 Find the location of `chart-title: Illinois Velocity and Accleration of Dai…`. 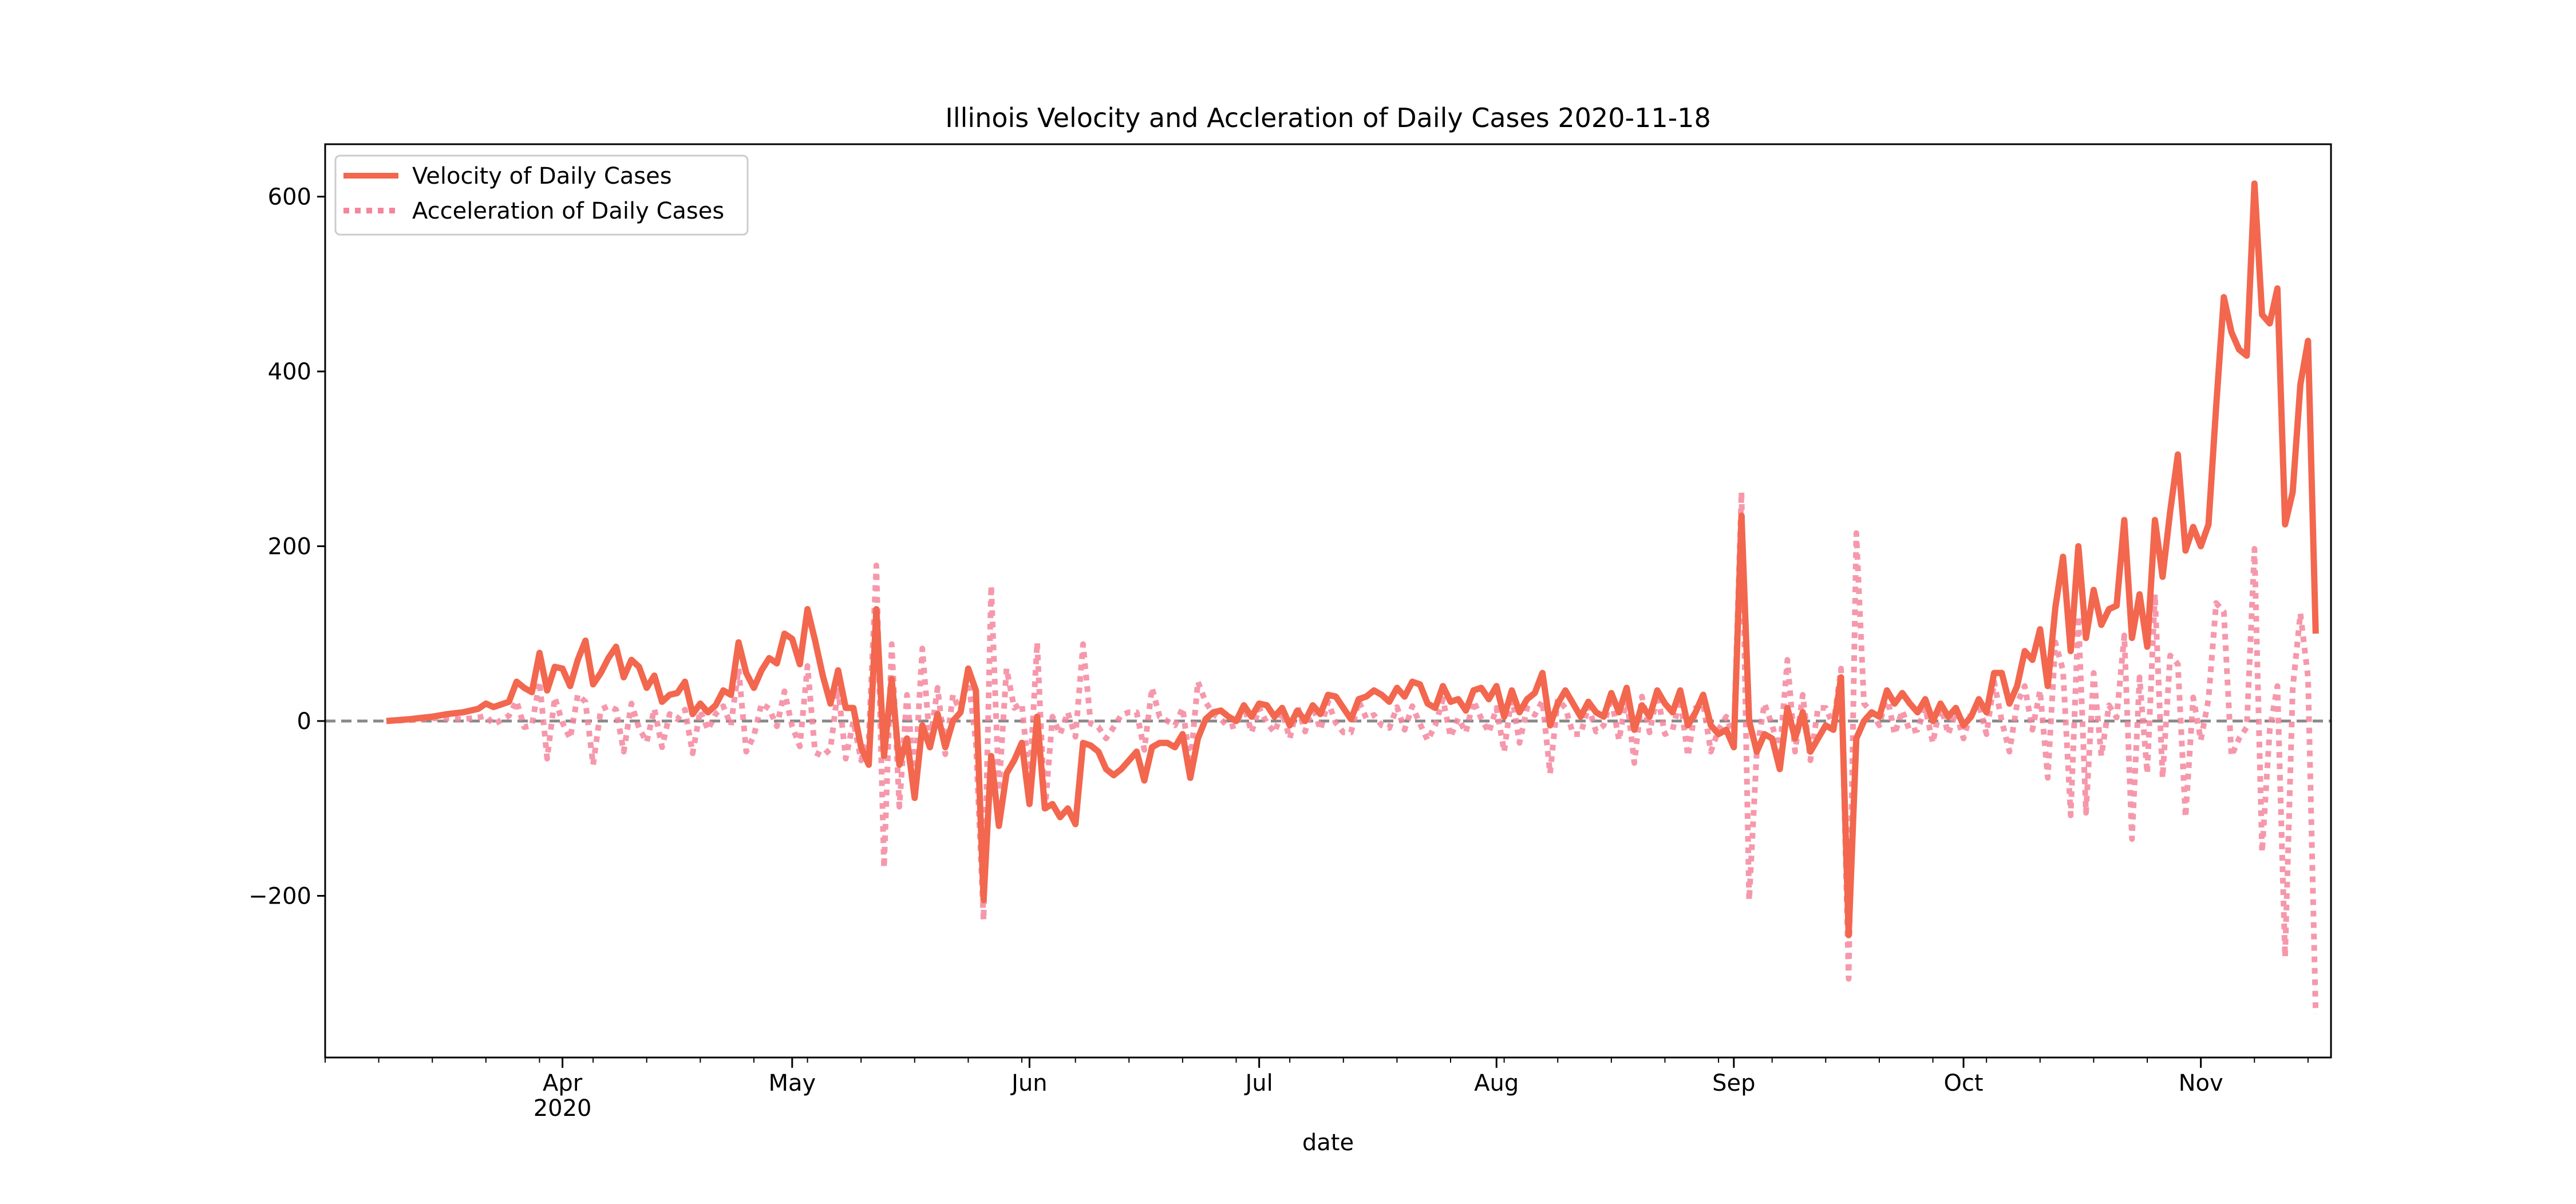

chart-title: Illinois Velocity and Accleration of Dai… is located at coordinates (1327, 117).